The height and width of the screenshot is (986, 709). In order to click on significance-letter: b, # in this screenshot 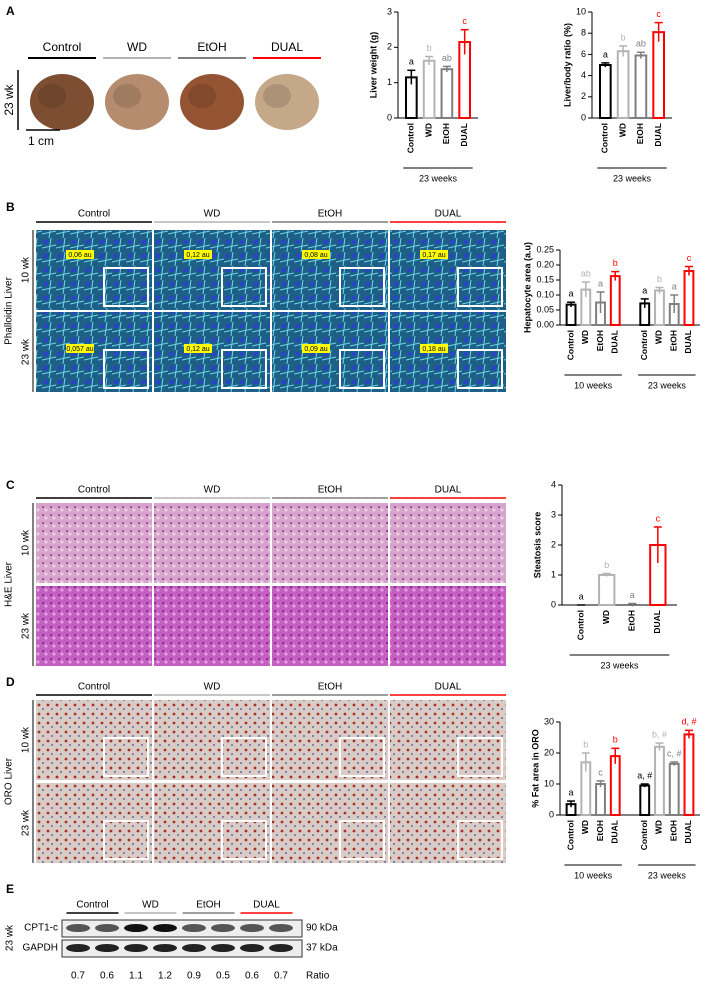, I will do `click(659, 734)`.